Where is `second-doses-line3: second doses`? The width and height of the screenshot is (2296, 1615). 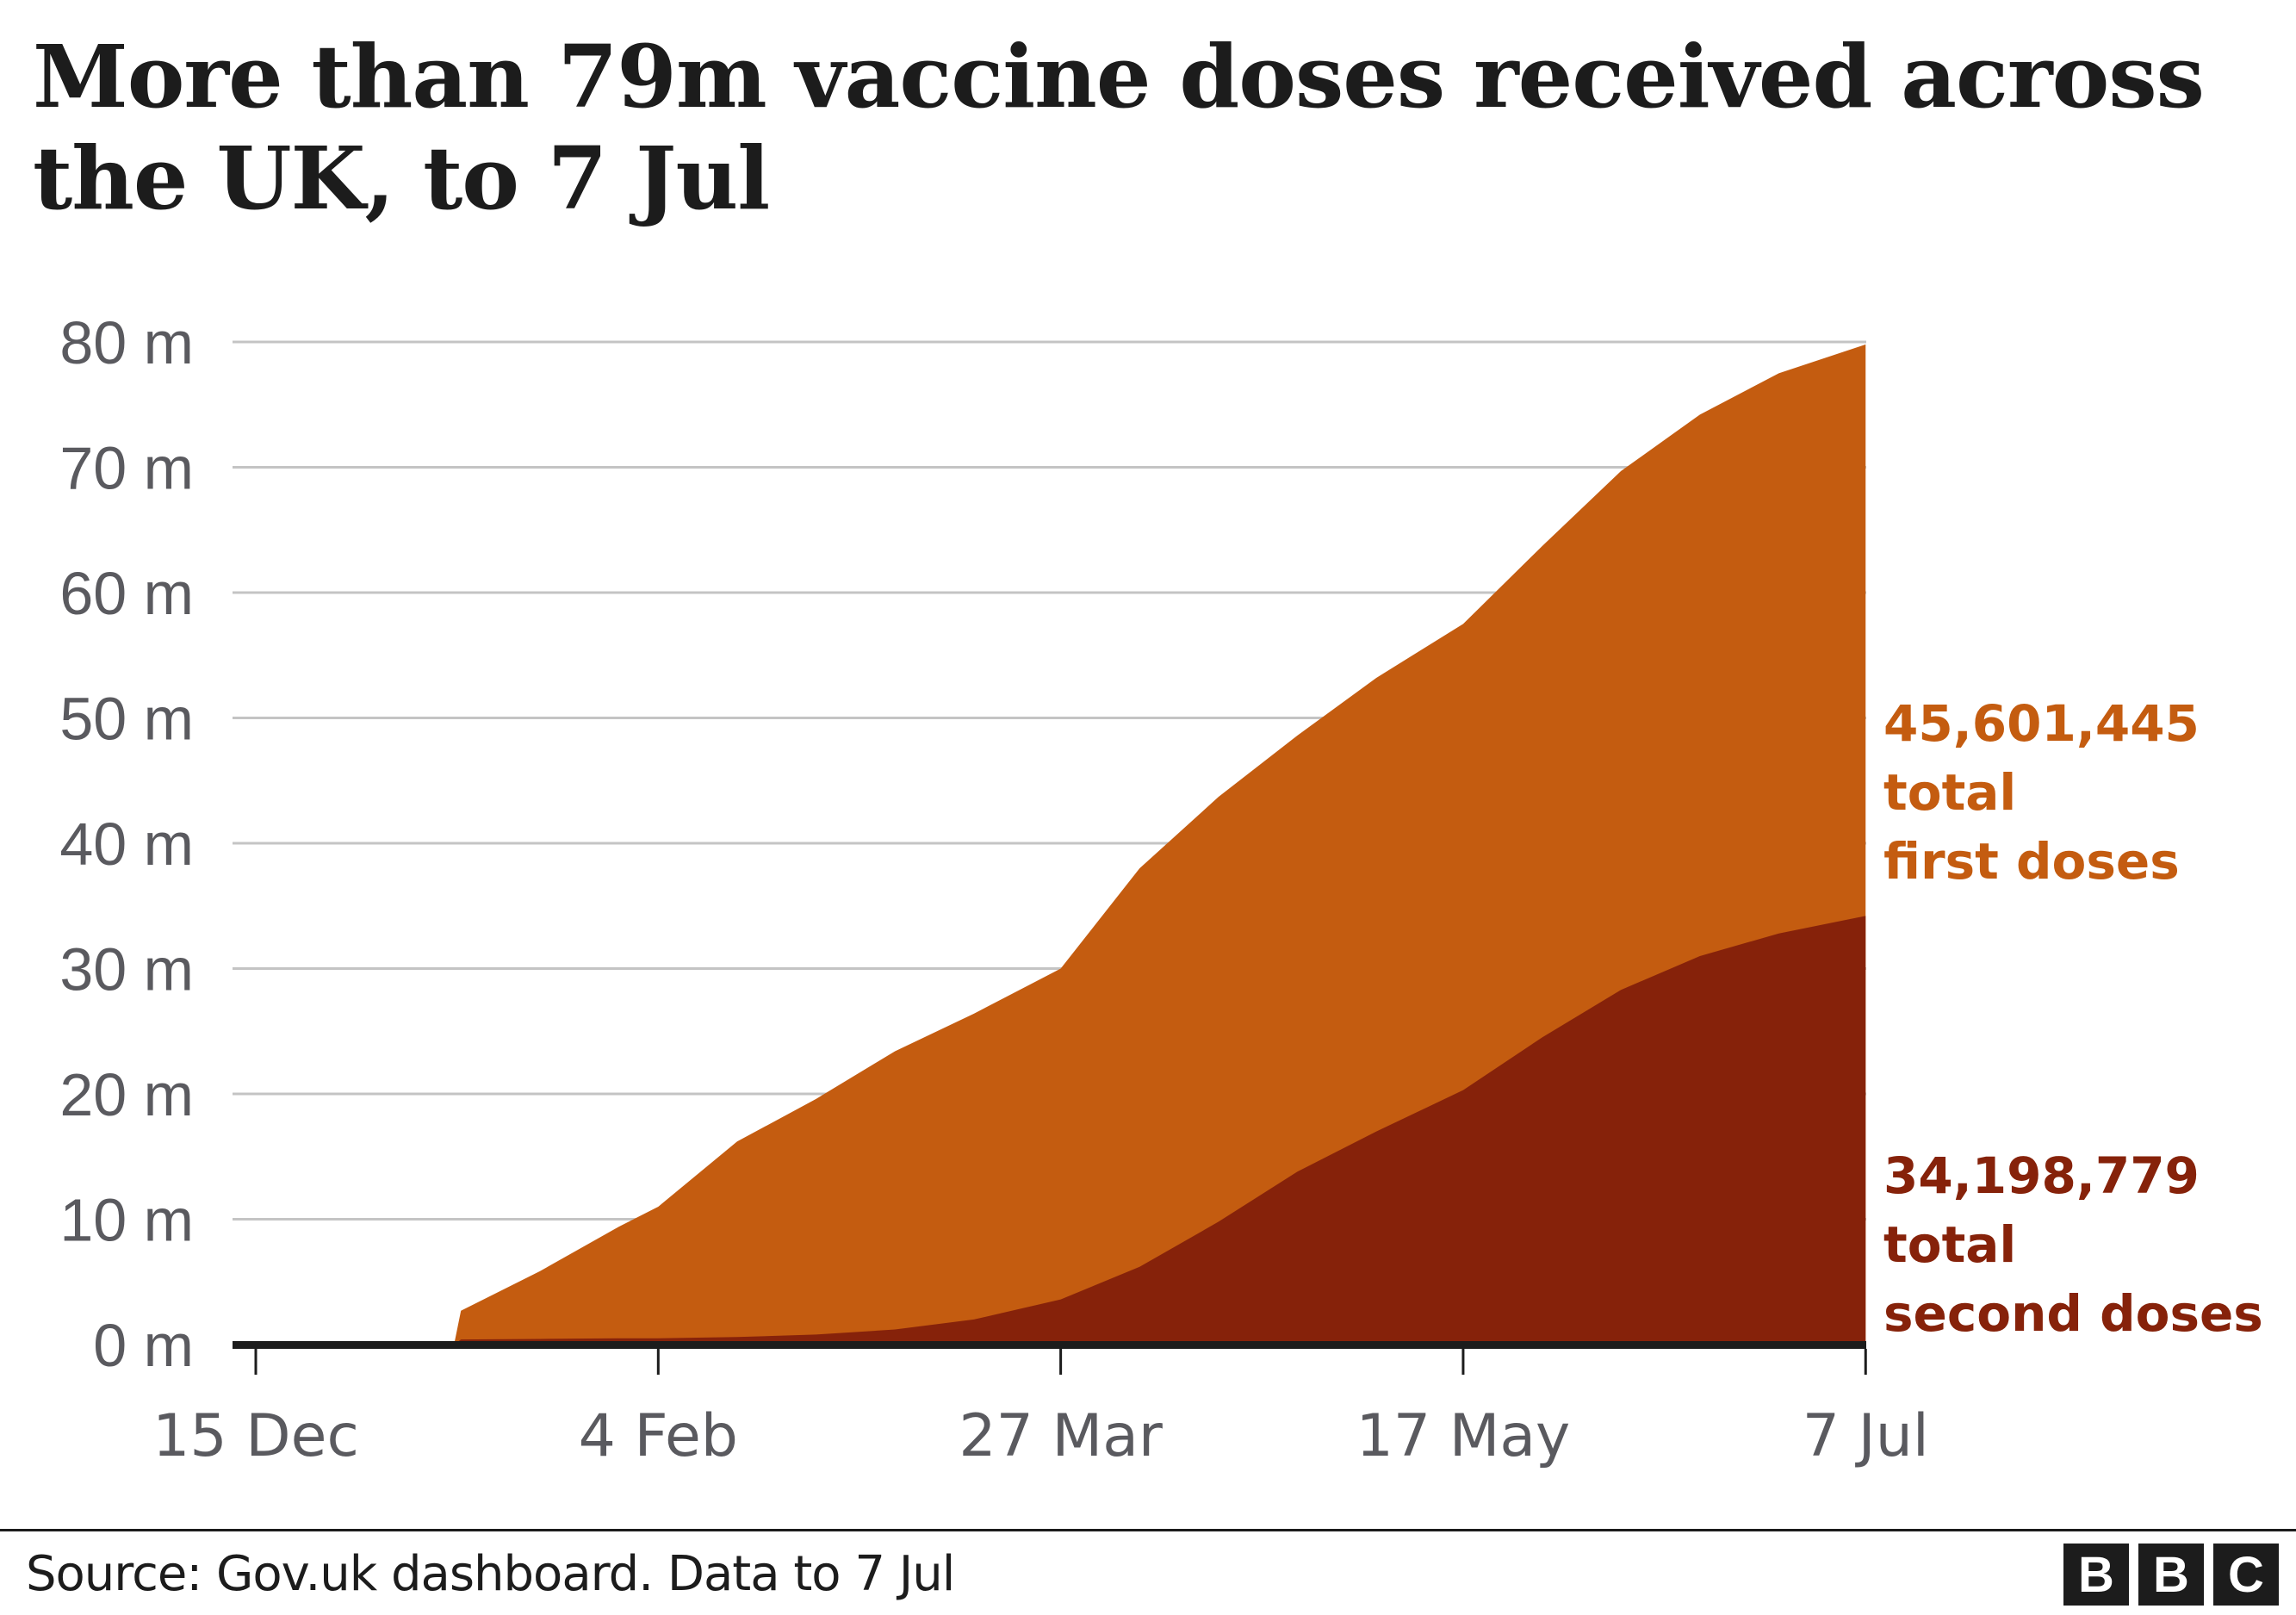 second-doses-line3: second doses is located at coordinates (2073, 1313).